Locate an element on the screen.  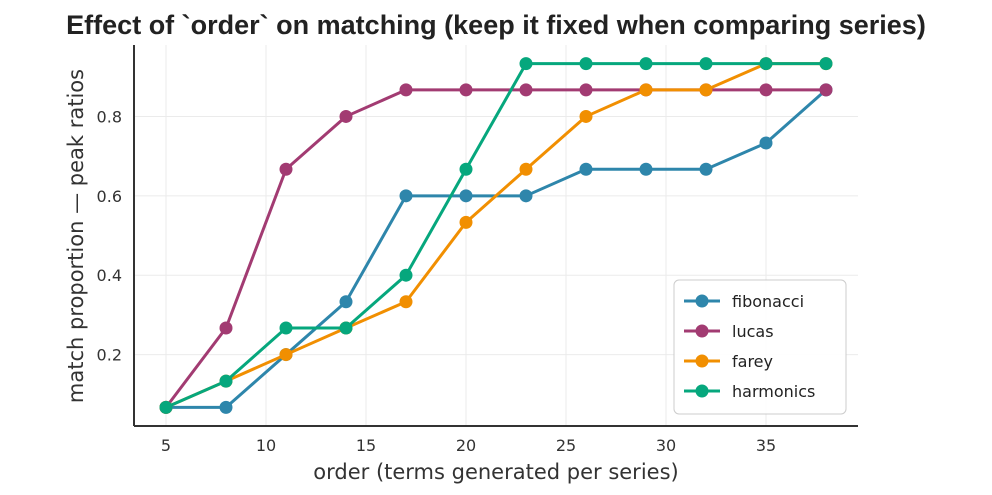
x-tick-label: 15 is located at coordinates (366, 445).